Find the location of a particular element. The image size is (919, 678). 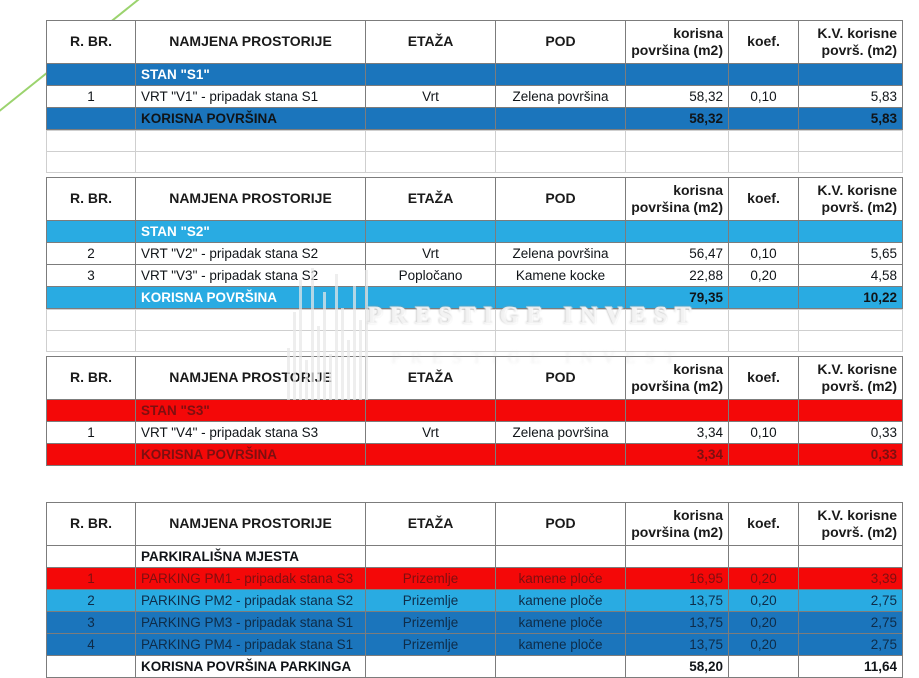

column-header: POD is located at coordinates (560, 42).